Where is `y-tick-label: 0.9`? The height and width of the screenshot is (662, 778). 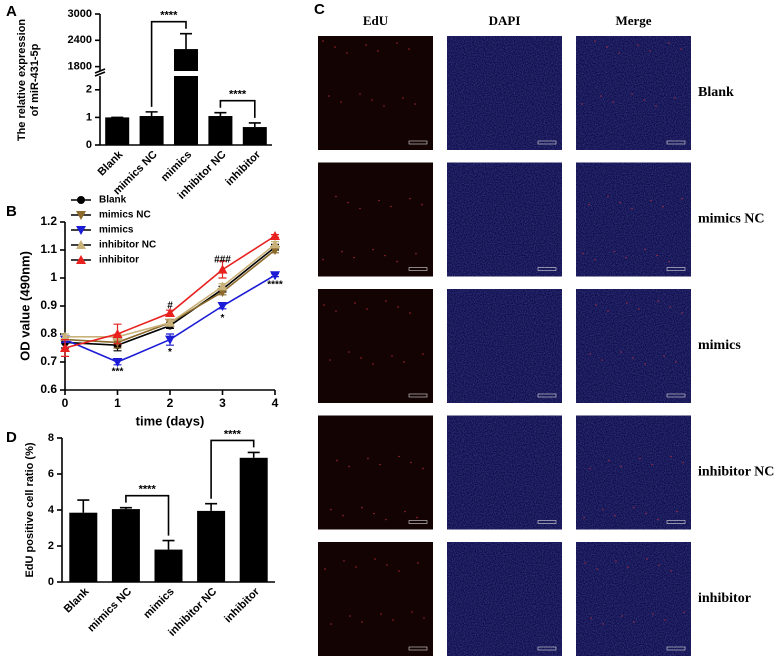 y-tick-label: 0.9 is located at coordinates (48, 305).